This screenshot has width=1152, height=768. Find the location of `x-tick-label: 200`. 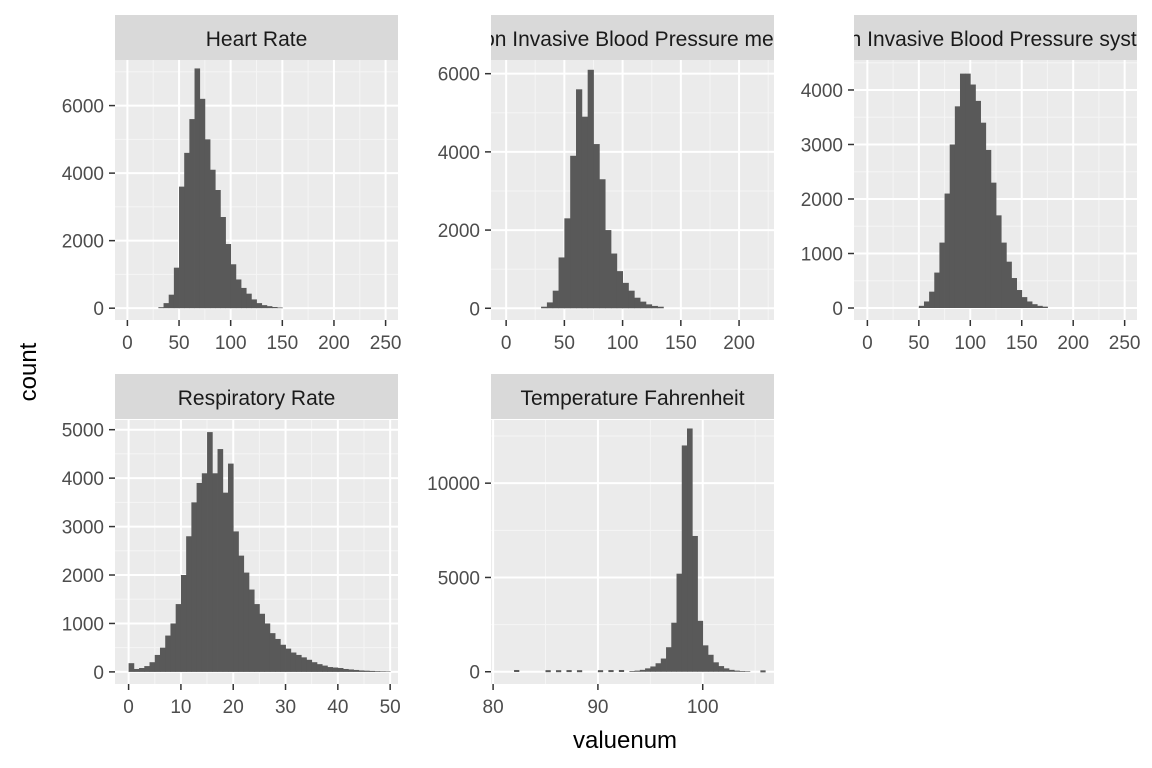

x-tick-label: 200 is located at coordinates (334, 343).